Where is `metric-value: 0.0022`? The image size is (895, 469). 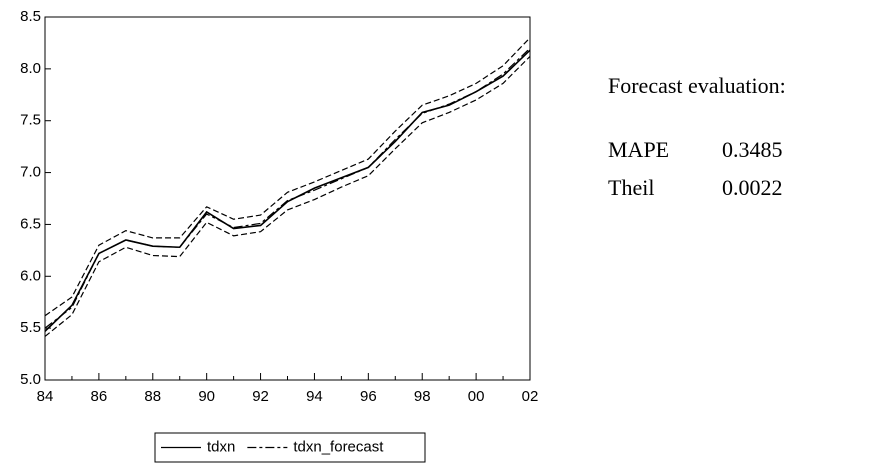 metric-value: 0.0022 is located at coordinates (752, 187).